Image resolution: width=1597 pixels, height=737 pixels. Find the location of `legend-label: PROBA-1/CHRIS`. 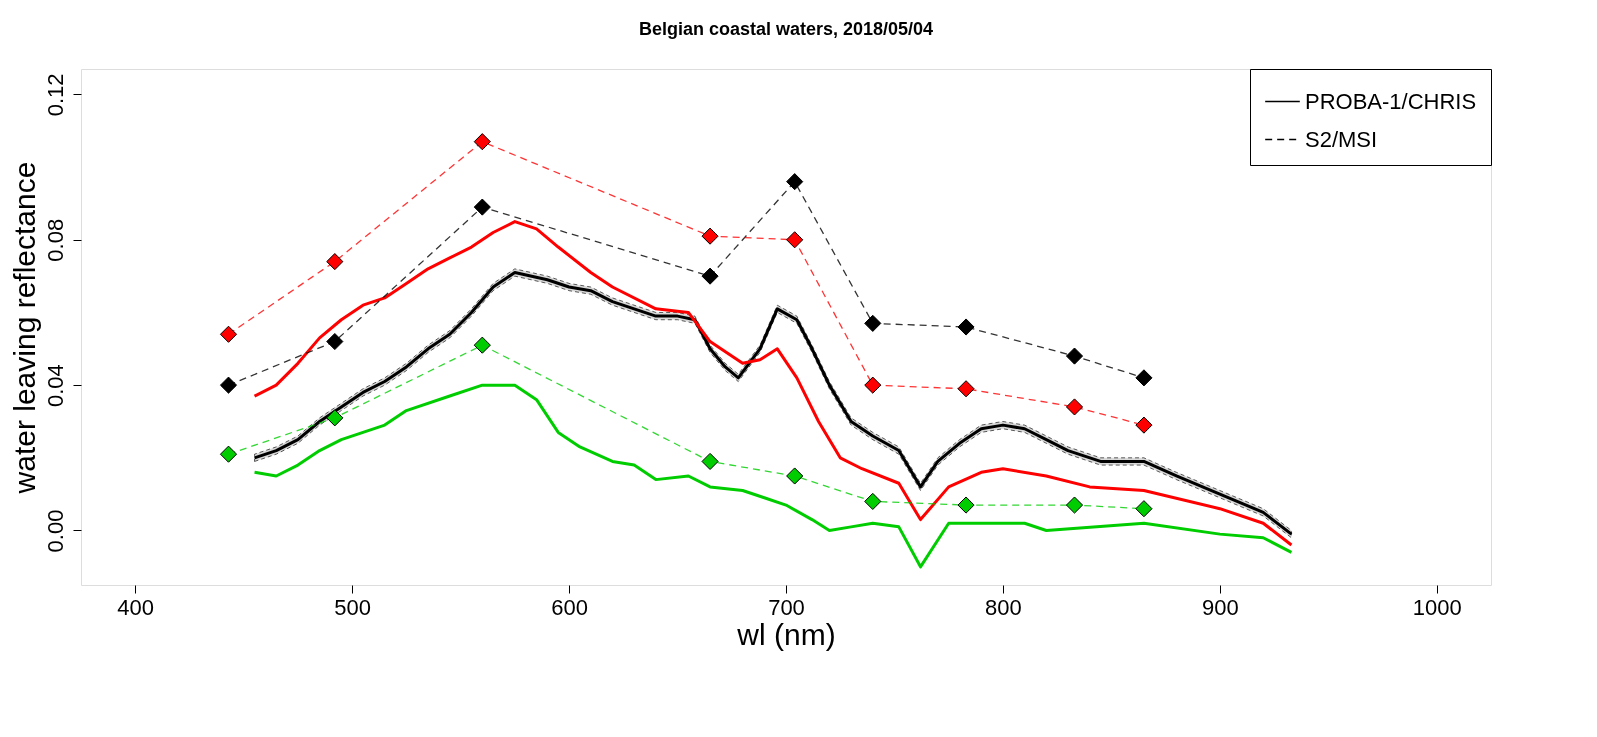

legend-label: PROBA-1/CHRIS is located at coordinates (1391, 101).